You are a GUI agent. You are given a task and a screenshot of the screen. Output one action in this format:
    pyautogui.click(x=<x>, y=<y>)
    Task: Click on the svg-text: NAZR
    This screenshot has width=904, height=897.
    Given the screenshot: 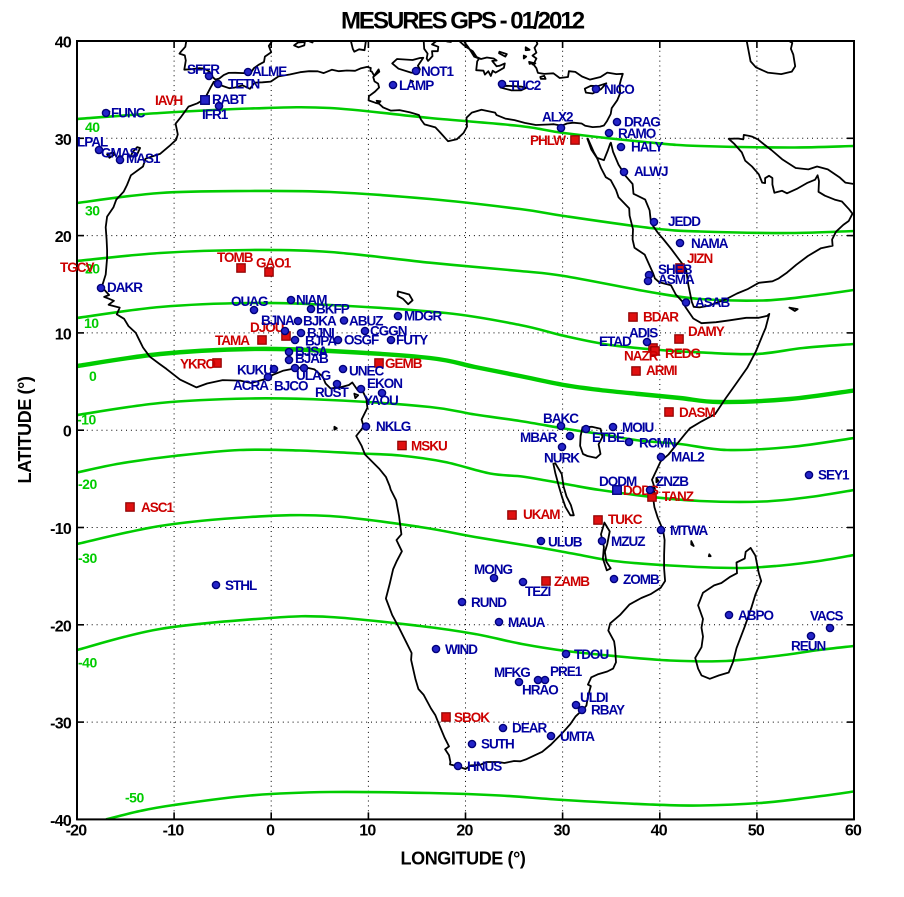 What is the action you would take?
    pyautogui.click(x=641, y=356)
    